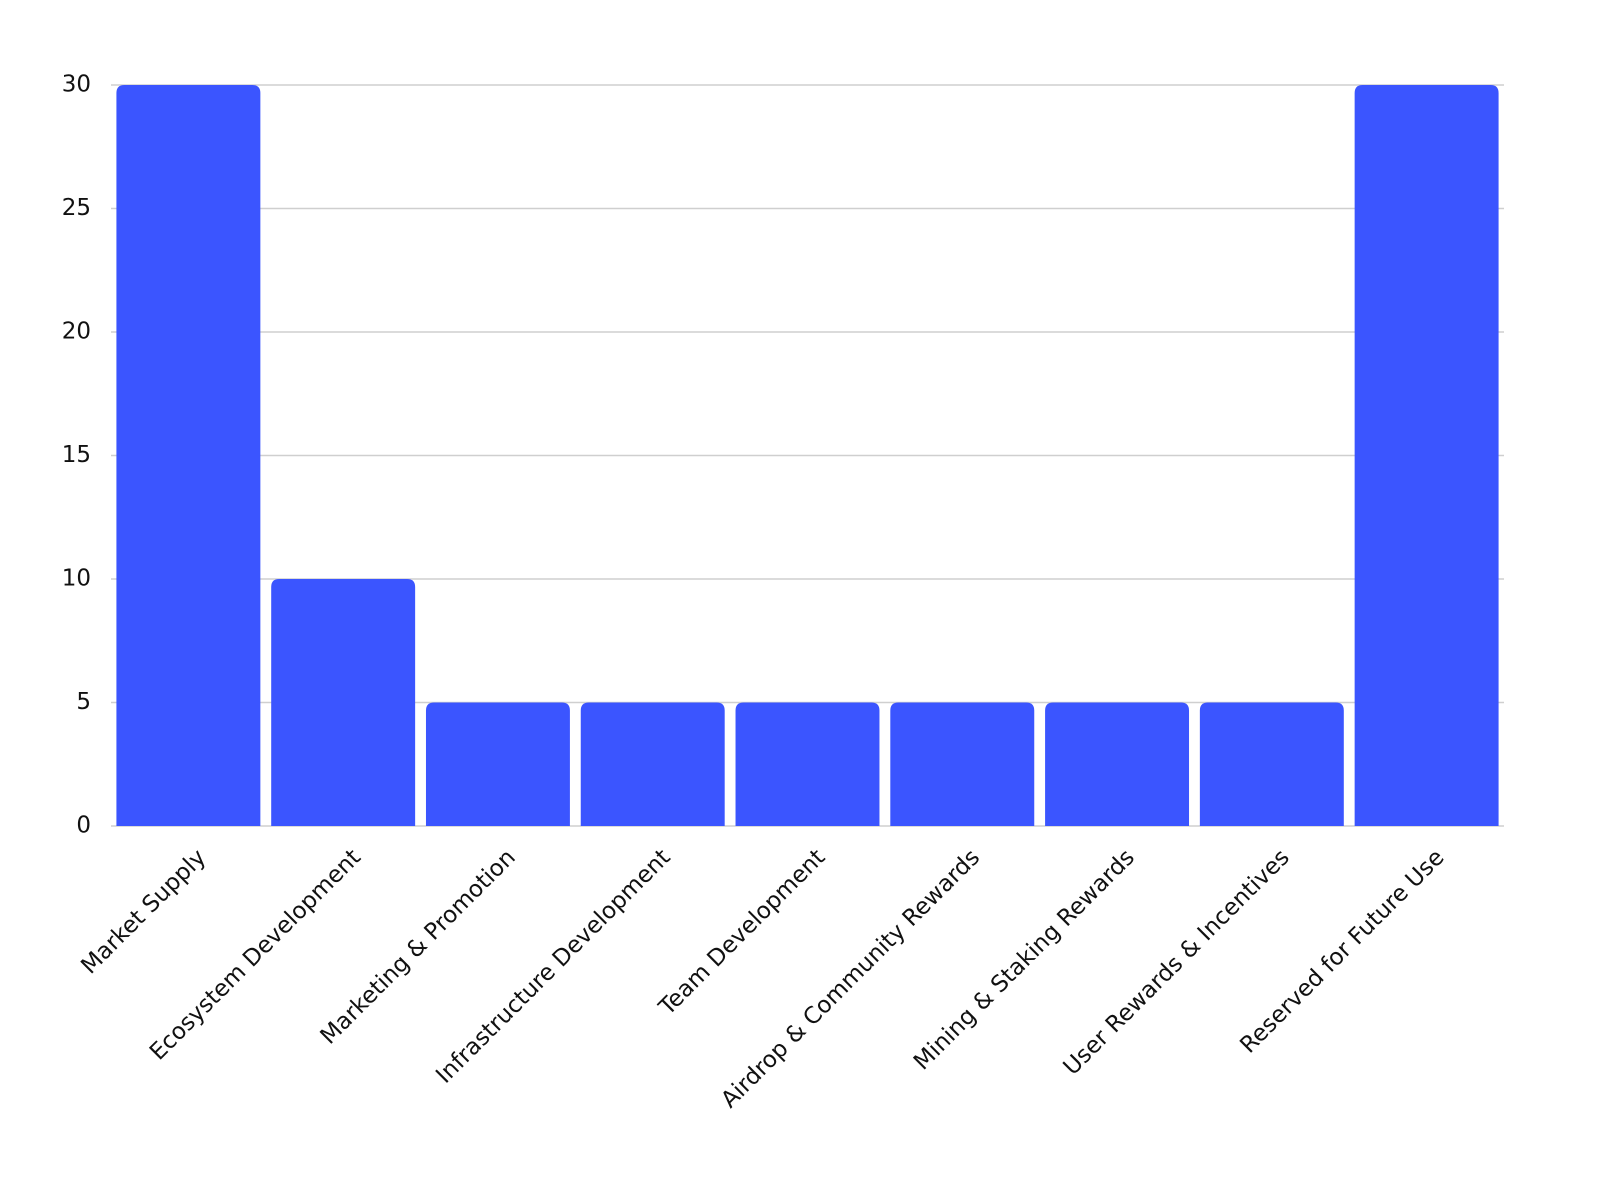 The height and width of the screenshot is (1200, 1600). What do you see at coordinates (83, 702) in the screenshot?
I see `y-tick-label: 5` at bounding box center [83, 702].